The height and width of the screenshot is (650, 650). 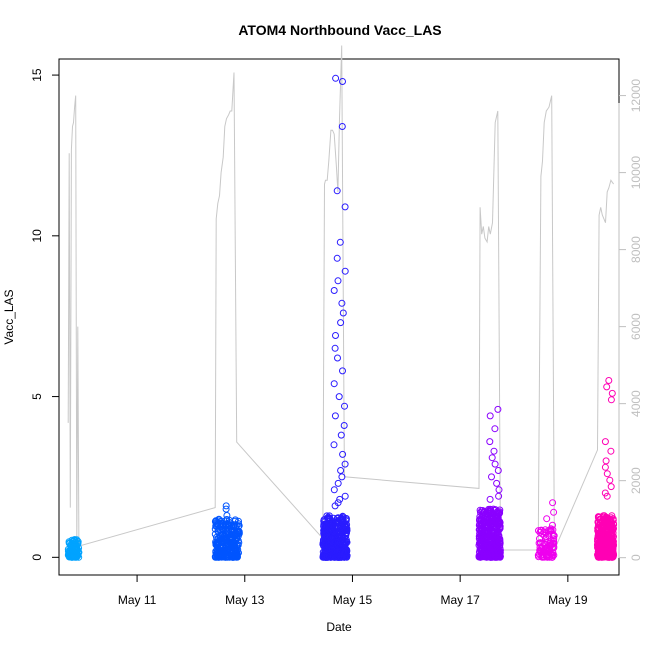 What do you see at coordinates (37, 236) in the screenshot?
I see `y-tick-label: 10` at bounding box center [37, 236].